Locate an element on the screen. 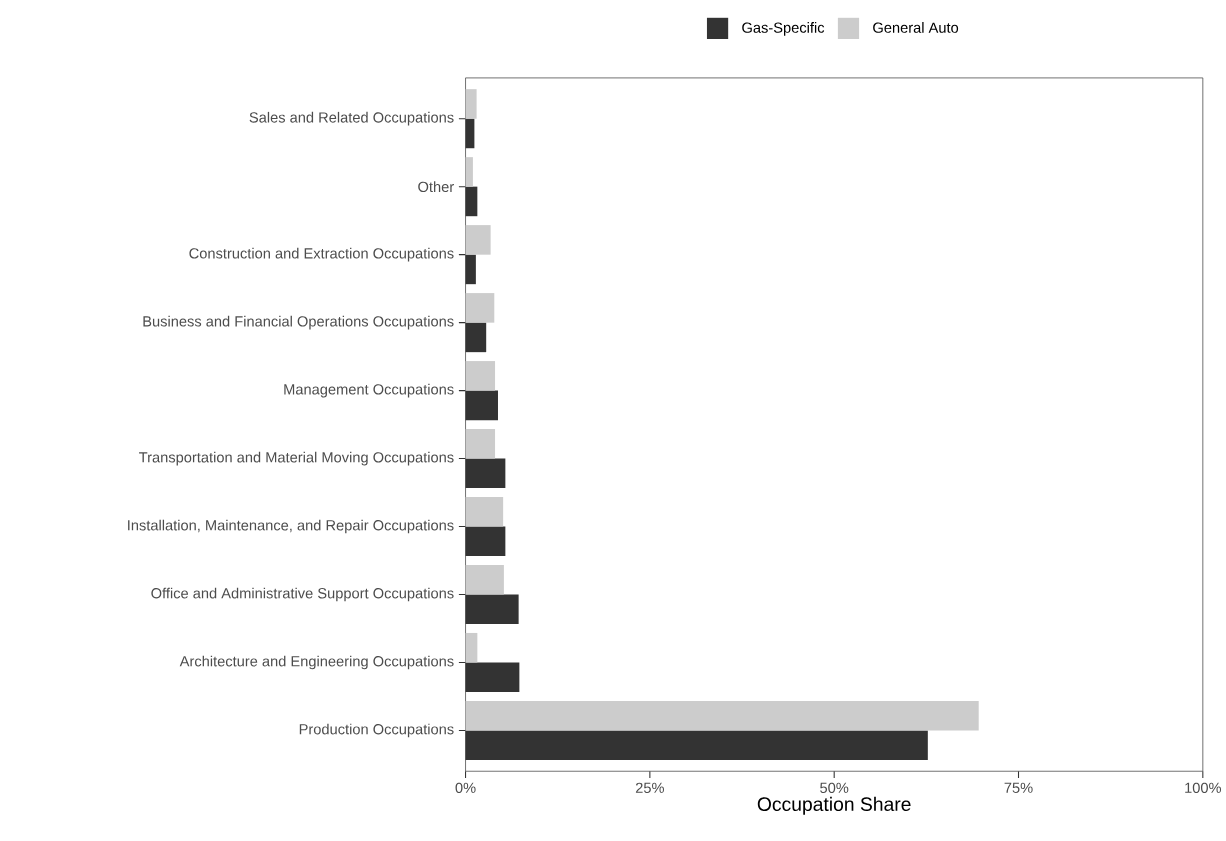 The width and height of the screenshot is (1226, 841). y-tick-label: Other is located at coordinates (436, 186).